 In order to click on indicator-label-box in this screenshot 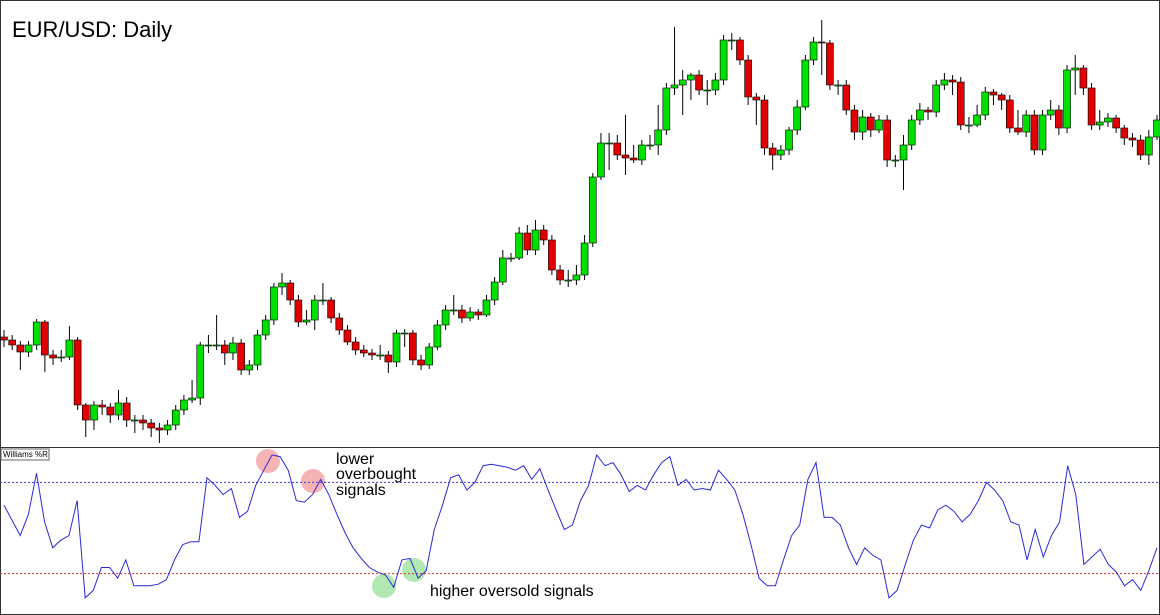, I will do `click(25, 454)`.